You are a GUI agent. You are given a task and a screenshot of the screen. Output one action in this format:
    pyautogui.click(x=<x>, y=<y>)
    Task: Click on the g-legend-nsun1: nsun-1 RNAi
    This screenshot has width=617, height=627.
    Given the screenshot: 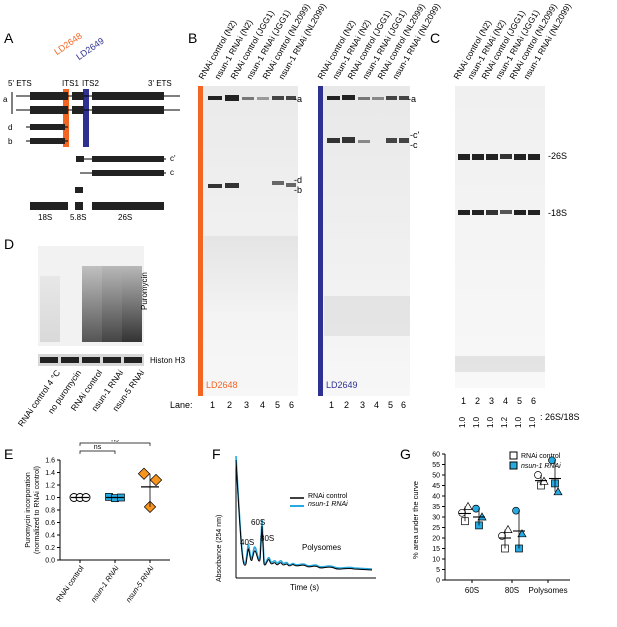 What is the action you would take?
    pyautogui.click(x=541, y=466)
    